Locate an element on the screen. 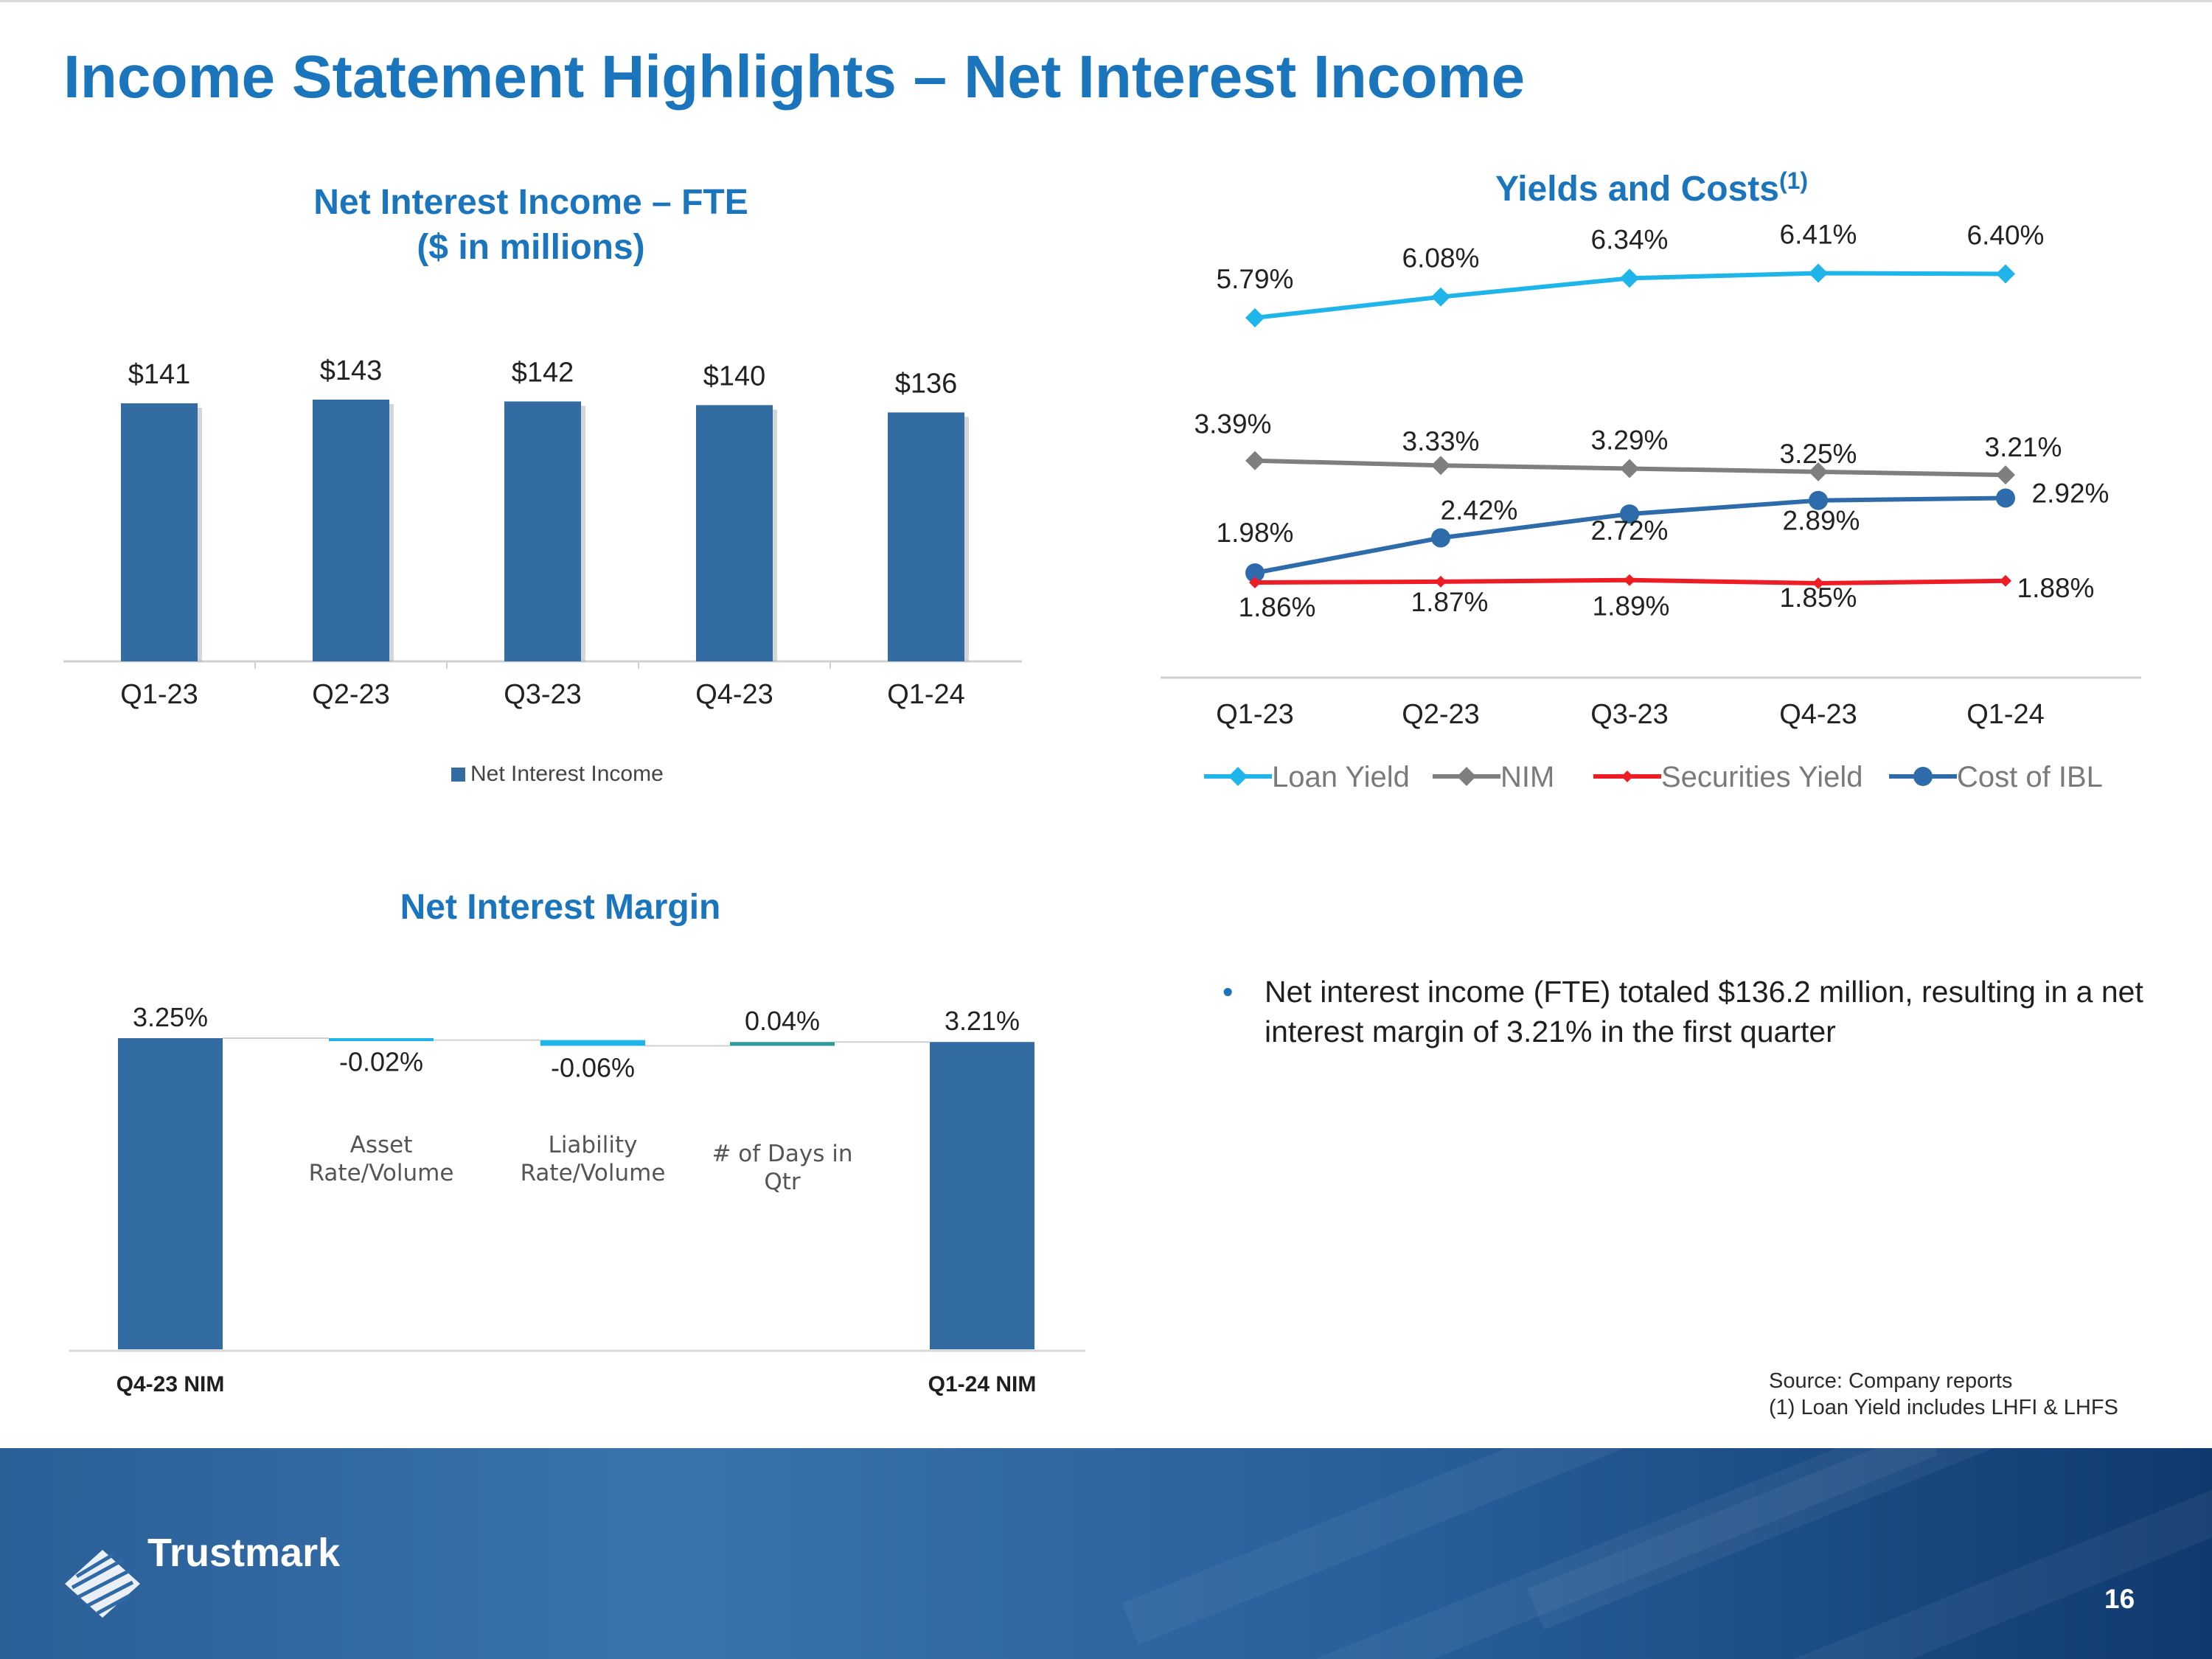 The image size is (2212, 1659). logo-text: Trustmark is located at coordinates (244, 1553).